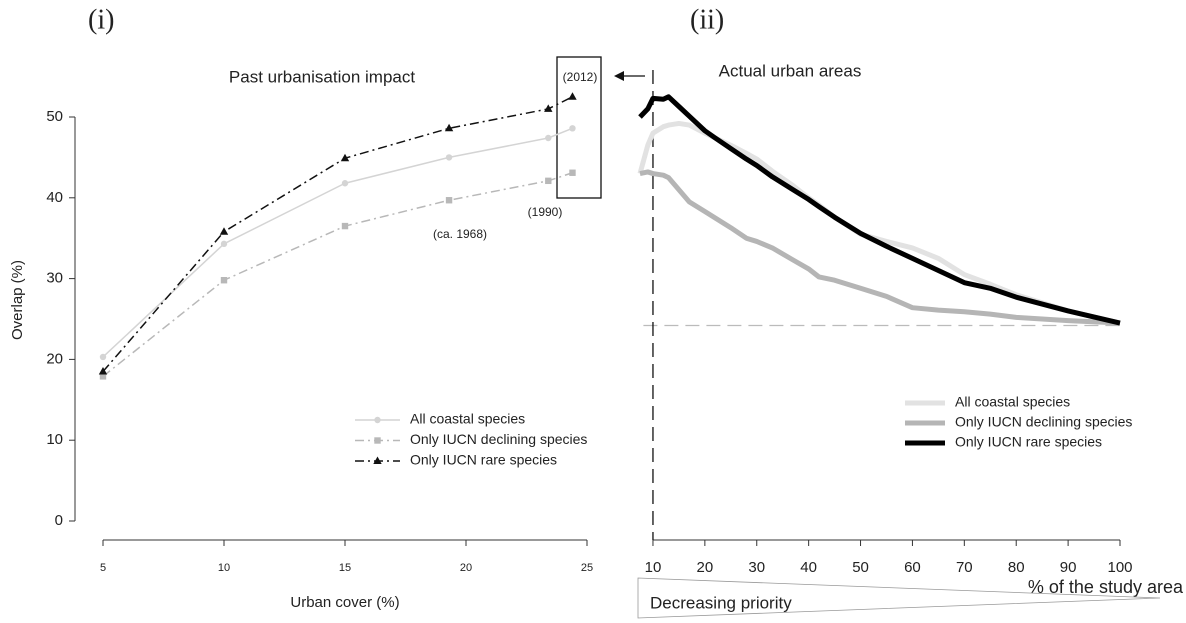 The image size is (1186, 623). What do you see at coordinates (545, 212) in the screenshot?
I see `annotation: (1990)` at bounding box center [545, 212].